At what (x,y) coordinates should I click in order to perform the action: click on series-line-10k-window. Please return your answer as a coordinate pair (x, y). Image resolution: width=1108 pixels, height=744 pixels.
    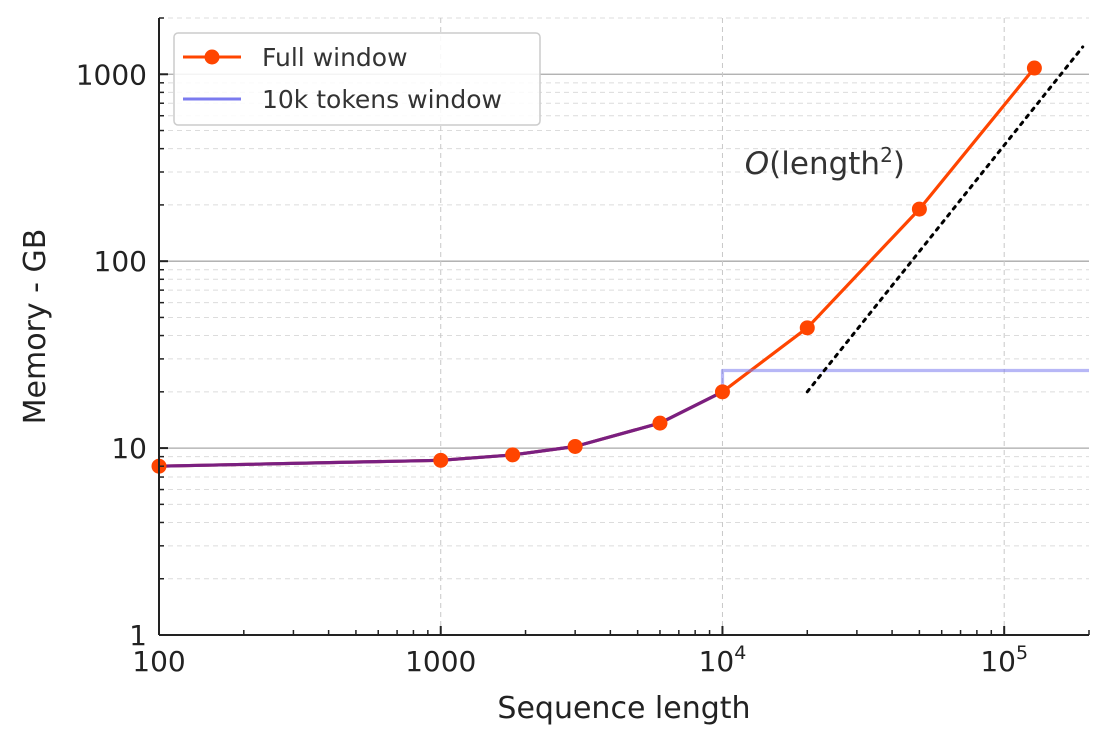
    Looking at the image, I should click on (623, 418).